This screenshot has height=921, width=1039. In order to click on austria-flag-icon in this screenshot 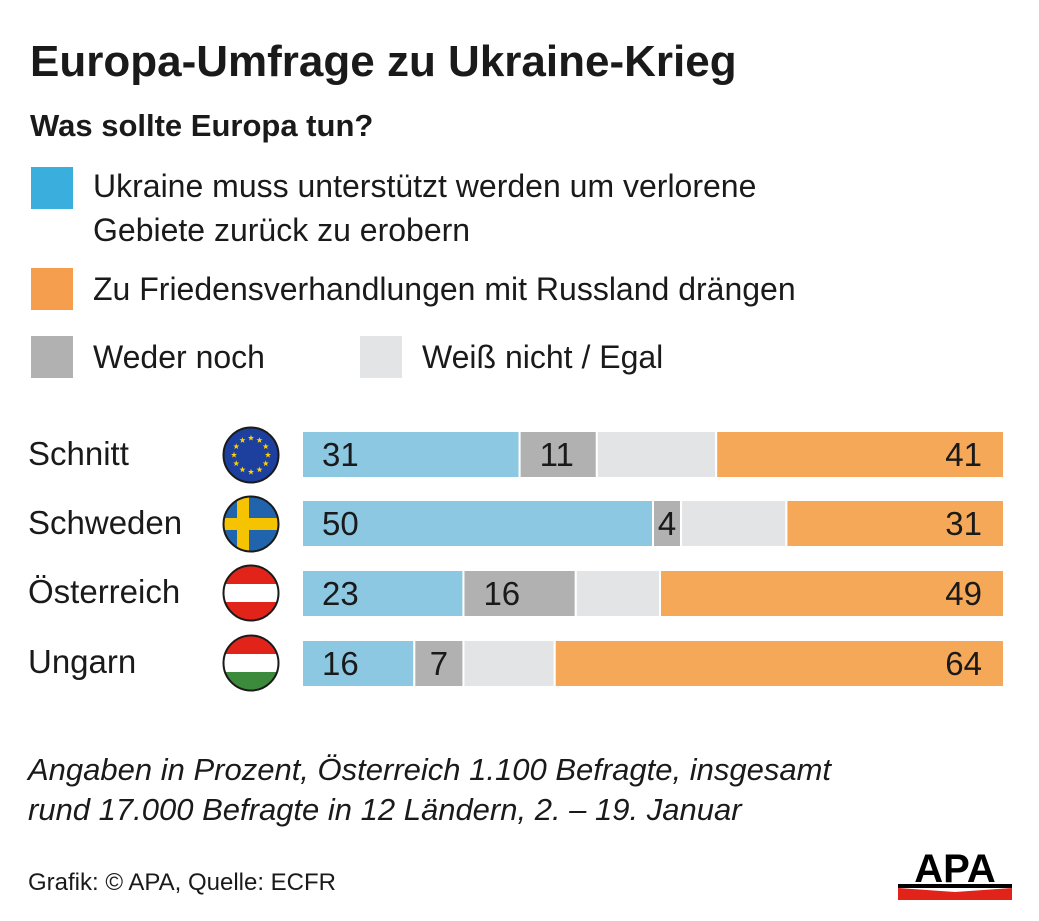, I will do `click(251, 593)`.